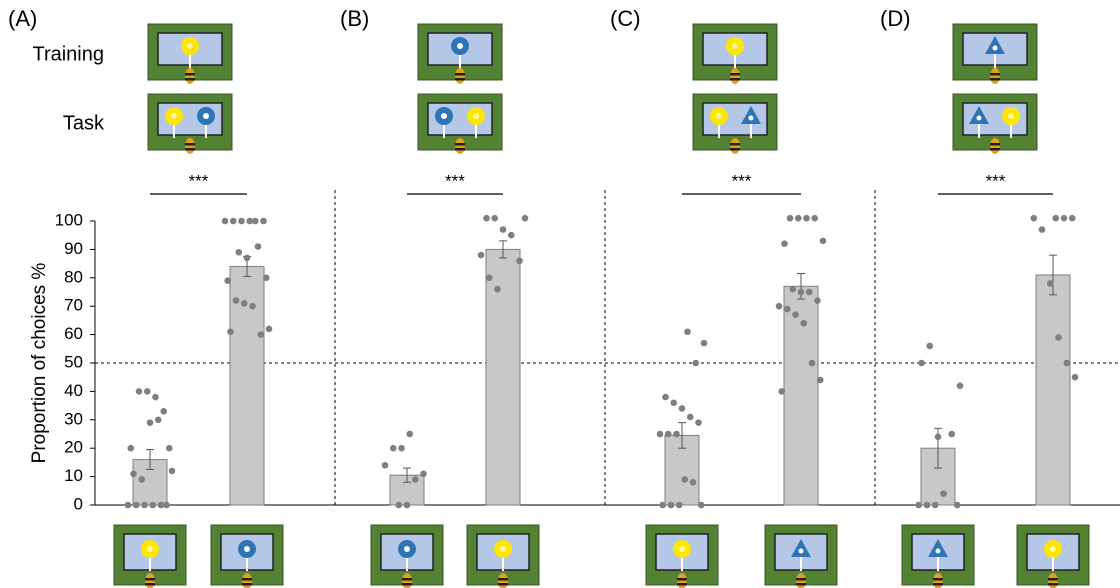 The image size is (1120, 588). What do you see at coordinates (69, 219) in the screenshot?
I see `y-tick-label: 100` at bounding box center [69, 219].